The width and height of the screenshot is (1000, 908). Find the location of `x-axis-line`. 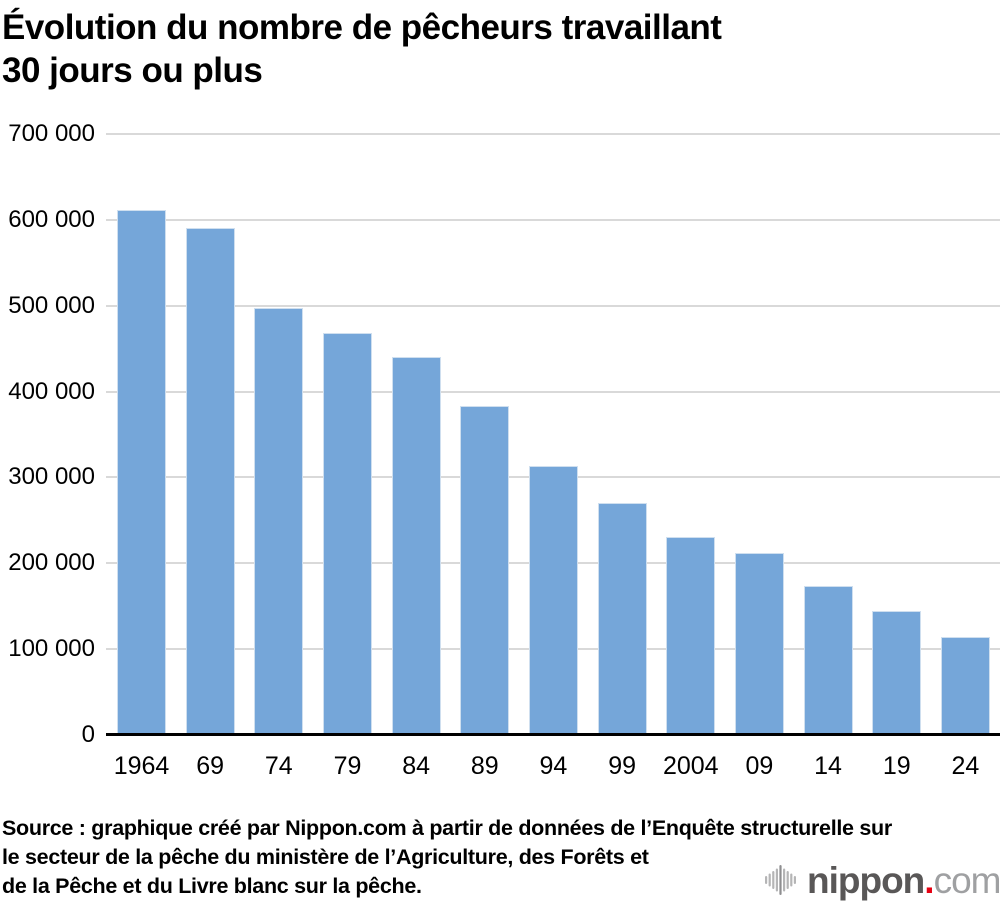

x-axis-line is located at coordinates (553, 734).